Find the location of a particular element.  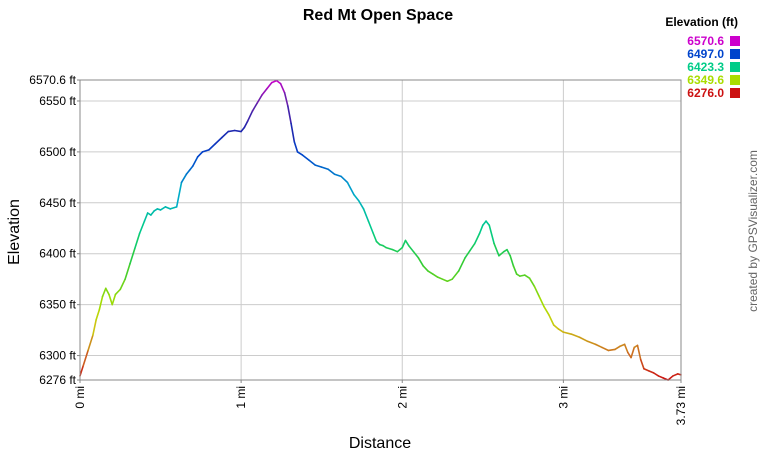

x-tick-label: 1 mi is located at coordinates (241, 397).